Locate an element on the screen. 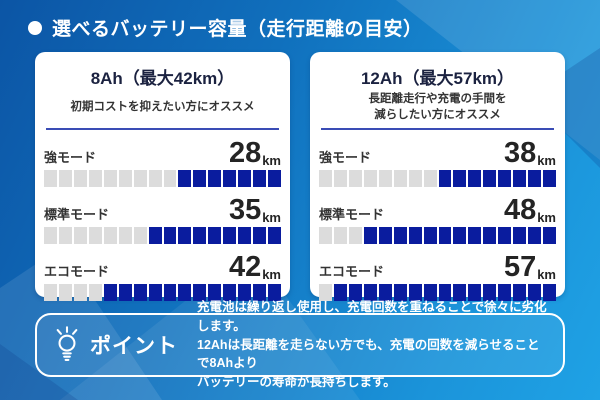 The width and height of the screenshot is (600, 400). mode-row-eco: エコモード 57 km is located at coordinates (437, 276).